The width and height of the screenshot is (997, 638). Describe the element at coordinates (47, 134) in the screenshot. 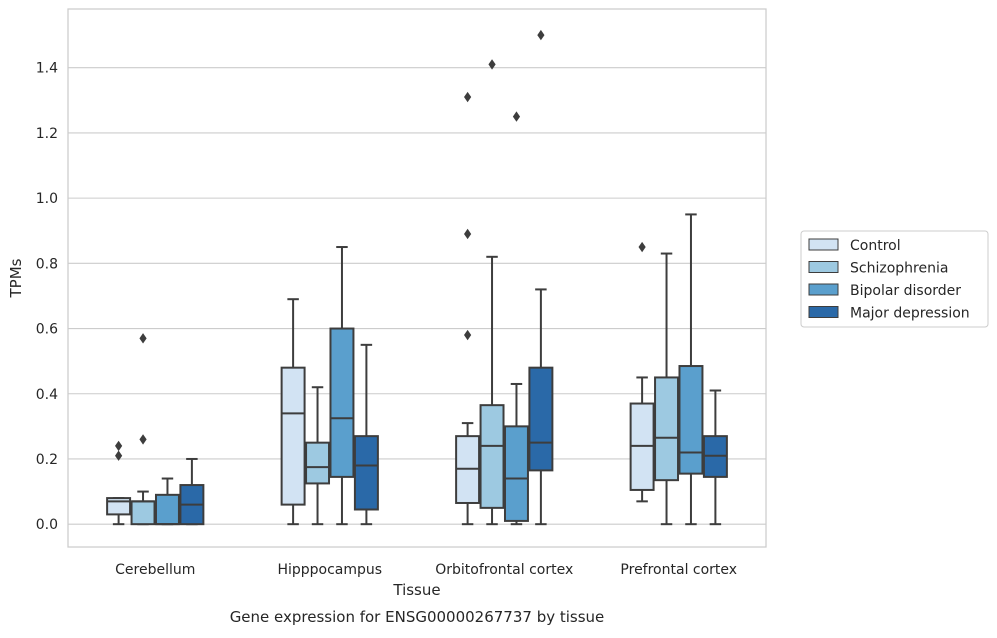

I see `y-tick-label: 1.2` at that location.